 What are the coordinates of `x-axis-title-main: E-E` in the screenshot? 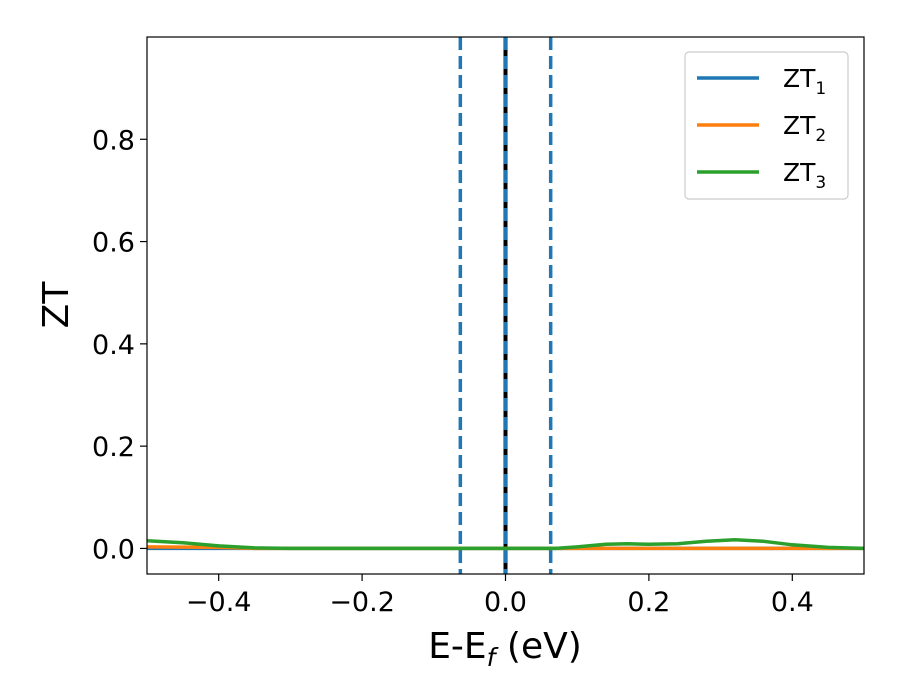 It's located at (457, 646).